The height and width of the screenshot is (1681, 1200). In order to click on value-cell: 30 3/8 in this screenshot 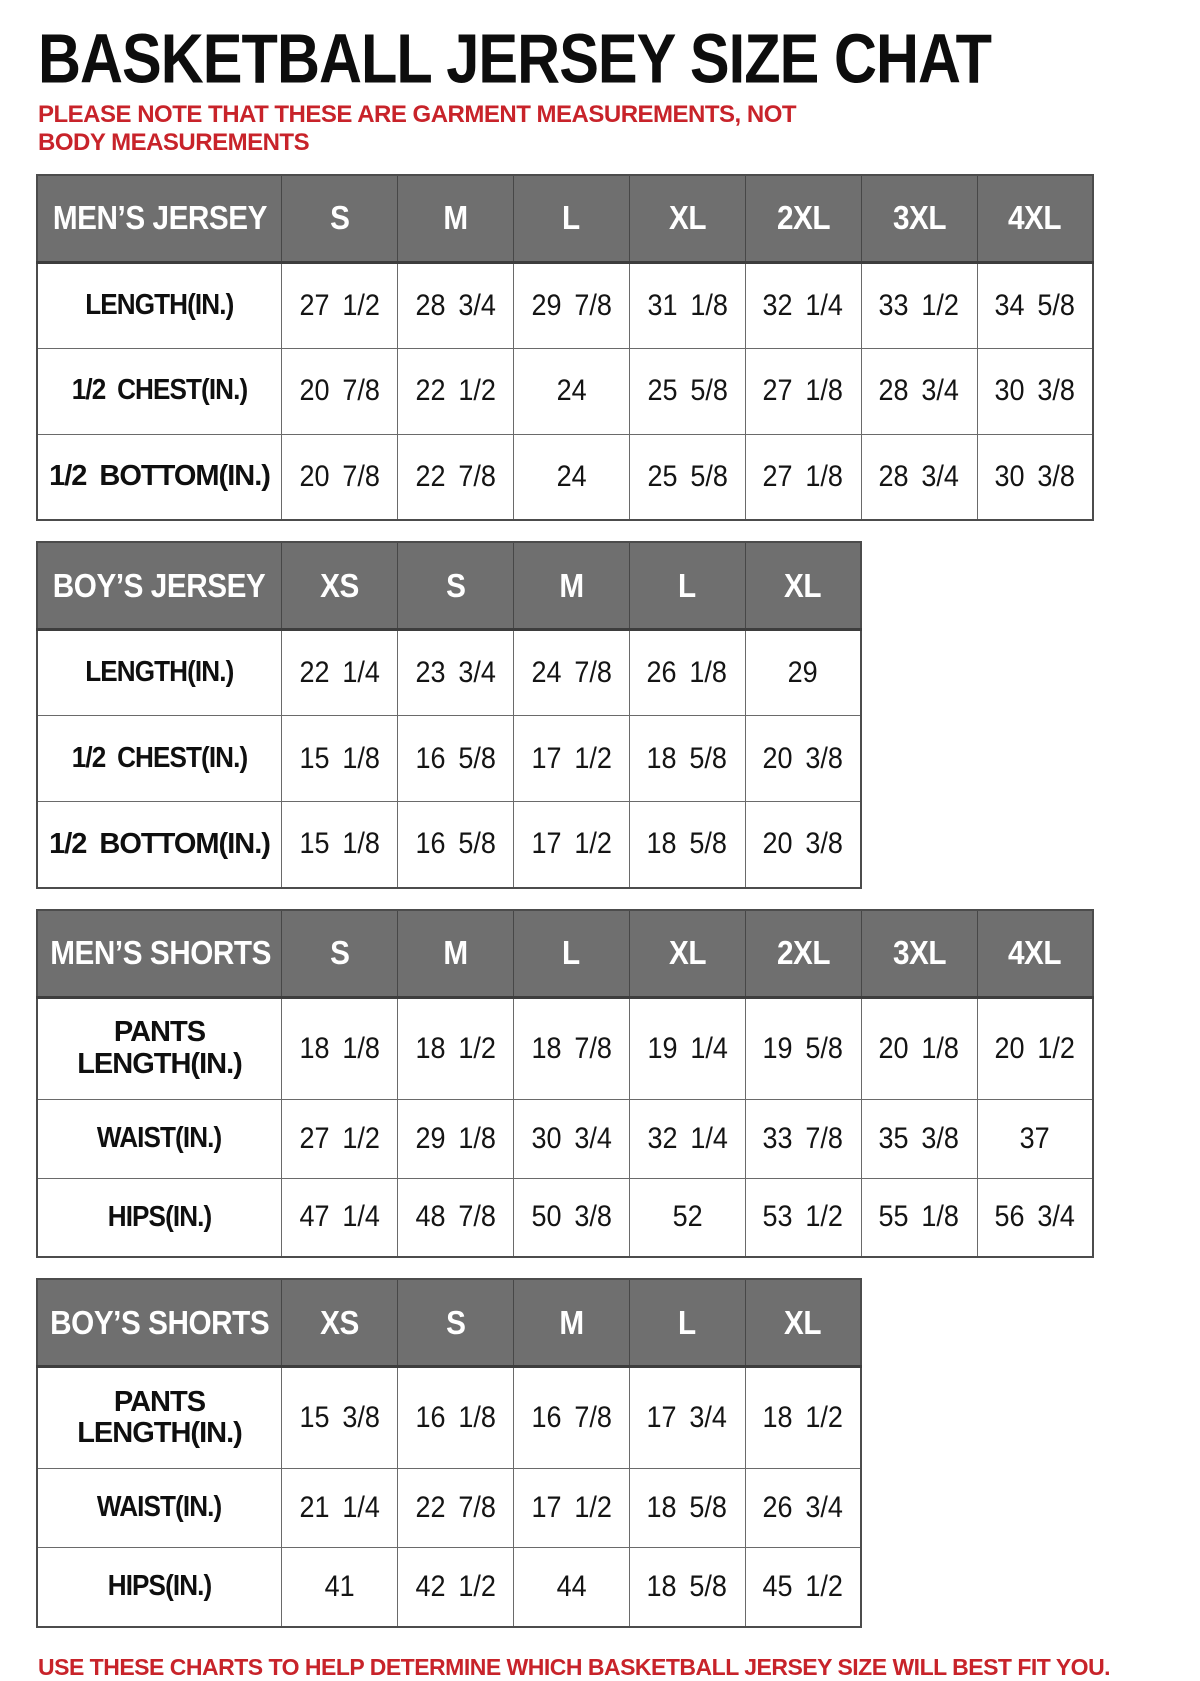, I will do `click(1035, 477)`.